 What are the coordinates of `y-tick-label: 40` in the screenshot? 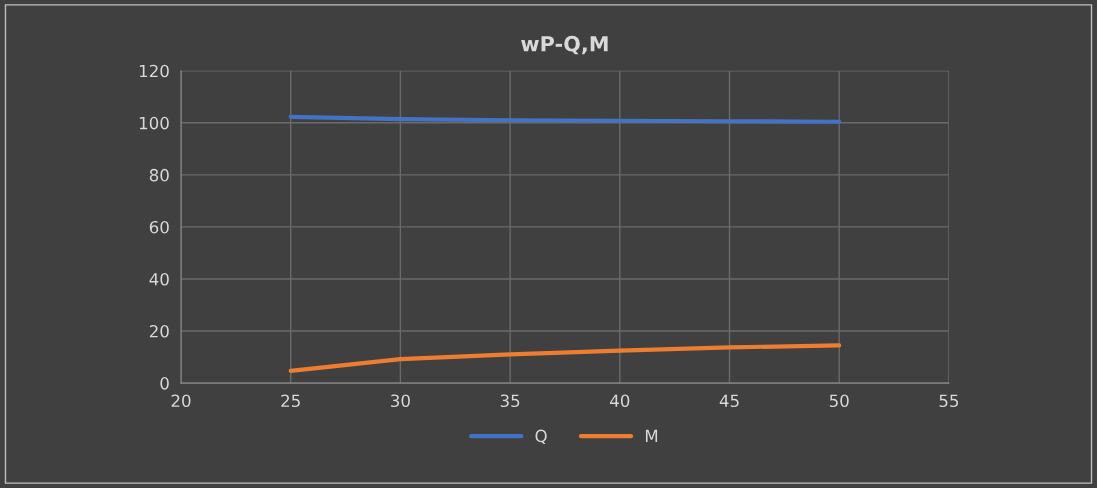 It's located at (159, 279).